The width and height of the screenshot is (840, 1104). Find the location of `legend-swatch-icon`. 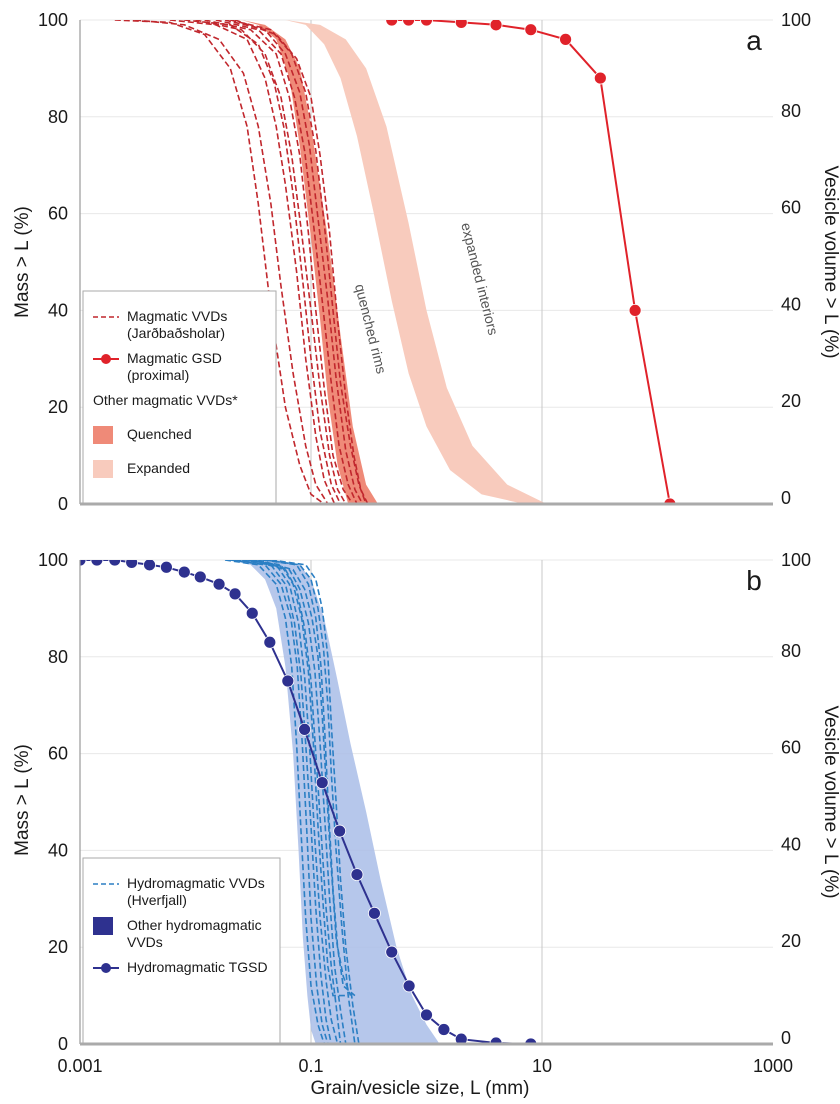

legend-swatch-icon is located at coordinates (103, 435).